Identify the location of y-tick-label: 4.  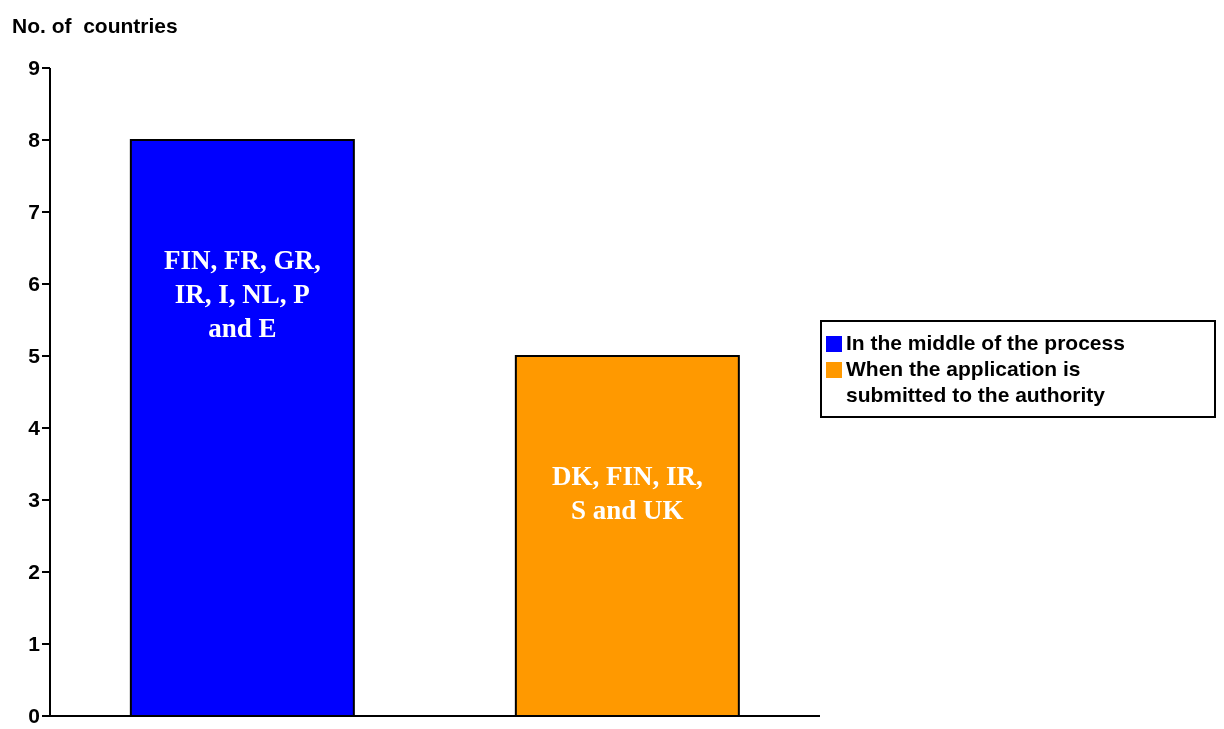
(34, 428).